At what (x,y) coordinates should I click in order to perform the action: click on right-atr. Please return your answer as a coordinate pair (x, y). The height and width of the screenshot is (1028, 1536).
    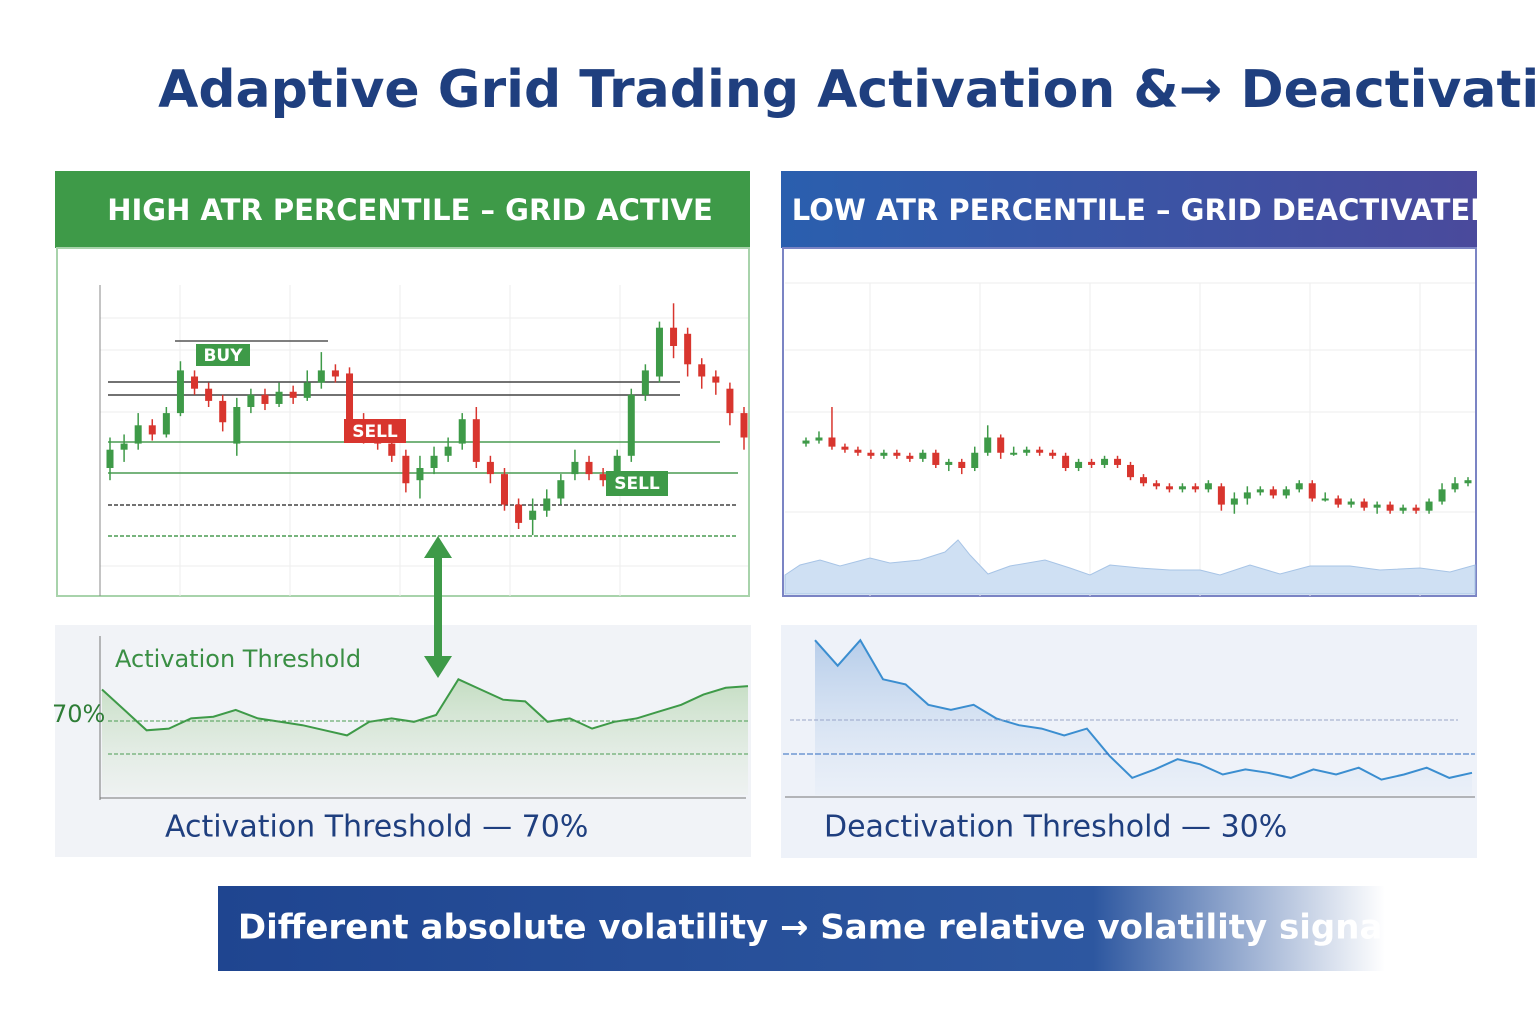
    Looking at the image, I should click on (1143, 716).